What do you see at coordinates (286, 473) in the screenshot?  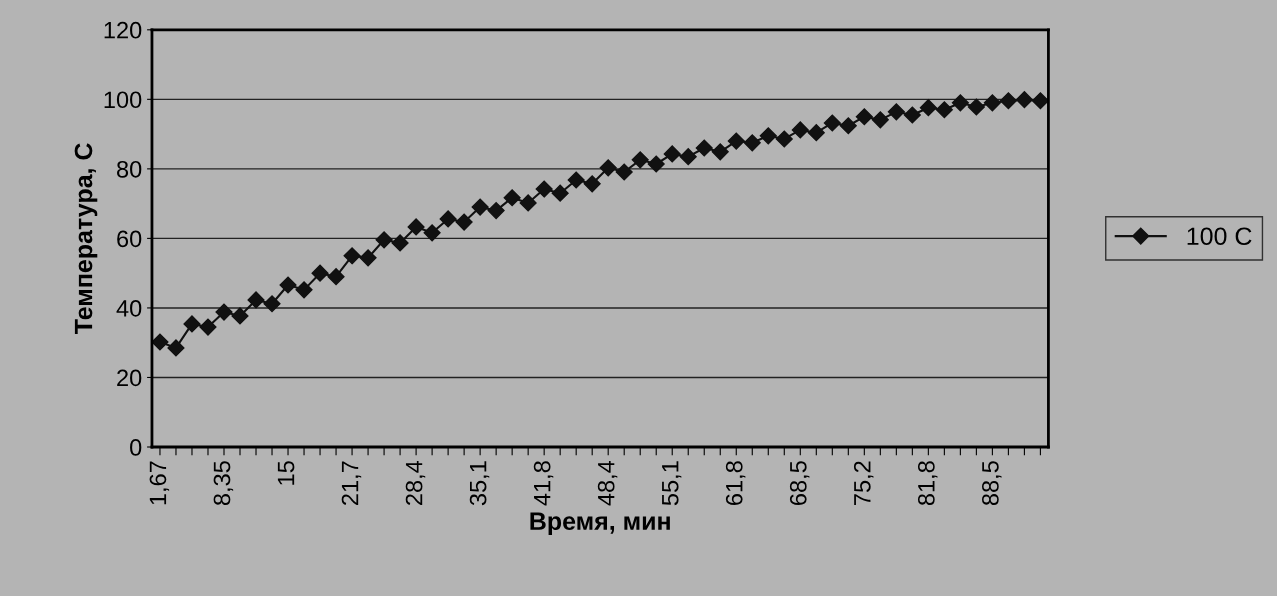 I see `x-tick-label: 15` at bounding box center [286, 473].